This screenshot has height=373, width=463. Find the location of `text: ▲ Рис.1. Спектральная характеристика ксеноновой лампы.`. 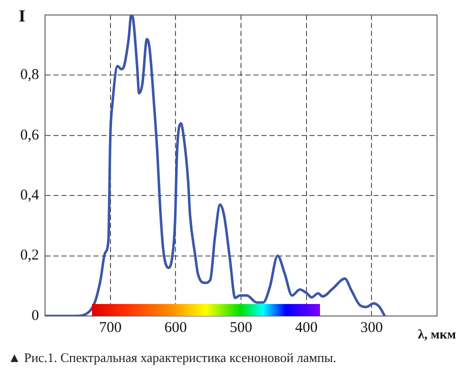

text: ▲ Рис.1. Спектральная характеристика ксеноновой лампы. is located at coordinates (172, 358).